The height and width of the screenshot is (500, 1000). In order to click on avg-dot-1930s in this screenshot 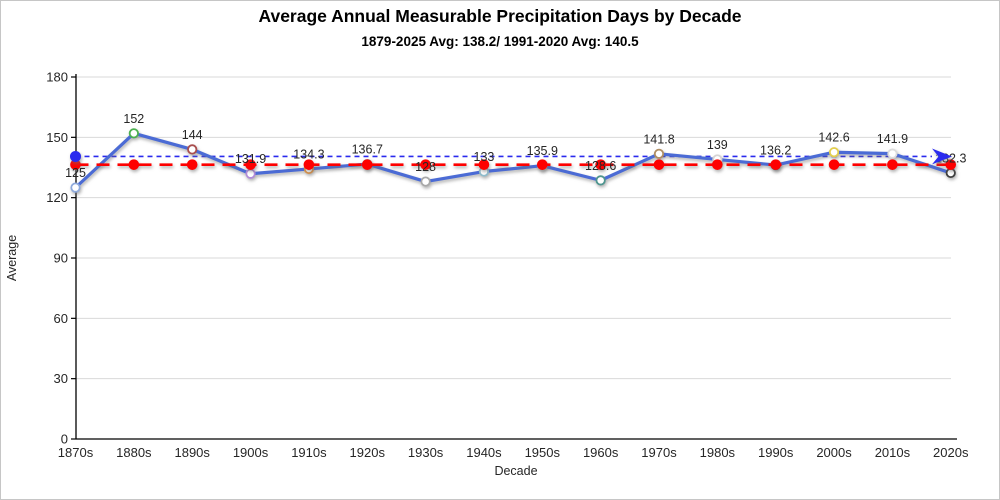, I will do `click(425, 164)`.